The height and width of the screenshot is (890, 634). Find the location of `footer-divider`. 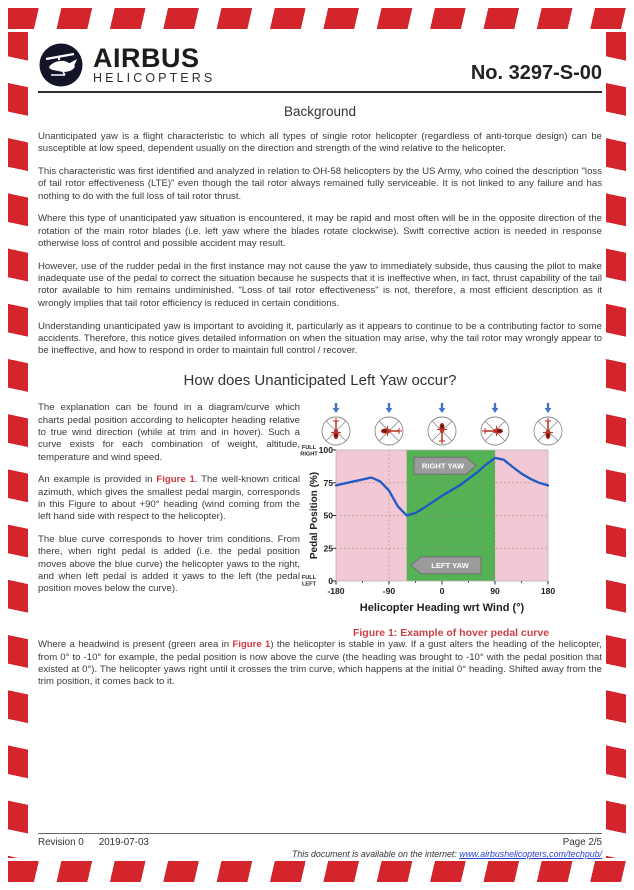

footer-divider is located at coordinates (320, 833).